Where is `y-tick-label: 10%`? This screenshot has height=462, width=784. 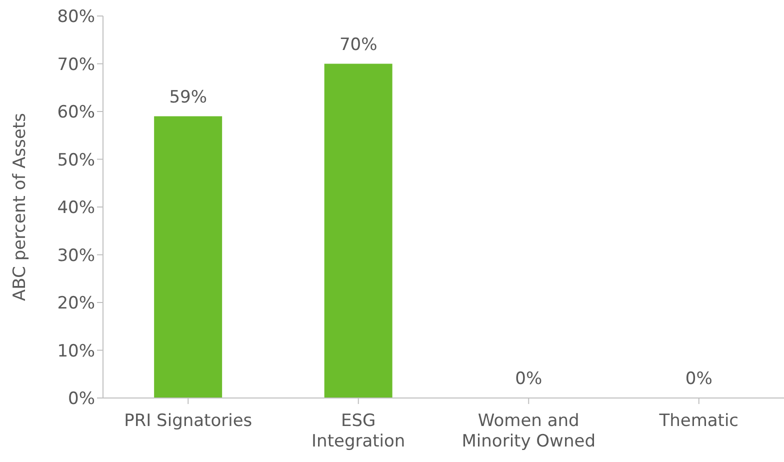
y-tick-label: 10% is located at coordinates (76, 351).